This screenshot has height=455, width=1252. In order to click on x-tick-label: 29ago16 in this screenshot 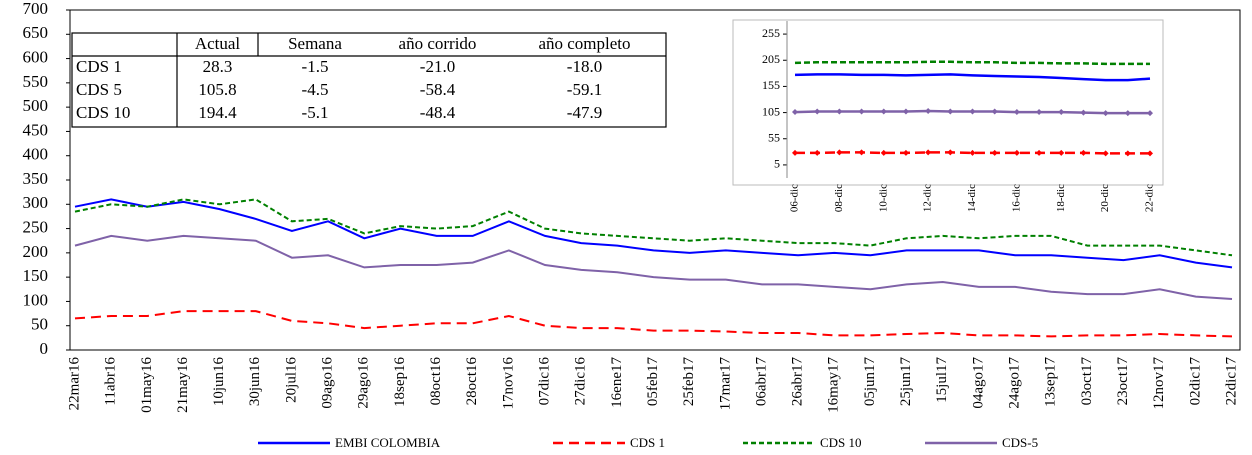, I will do `click(364, 383)`.